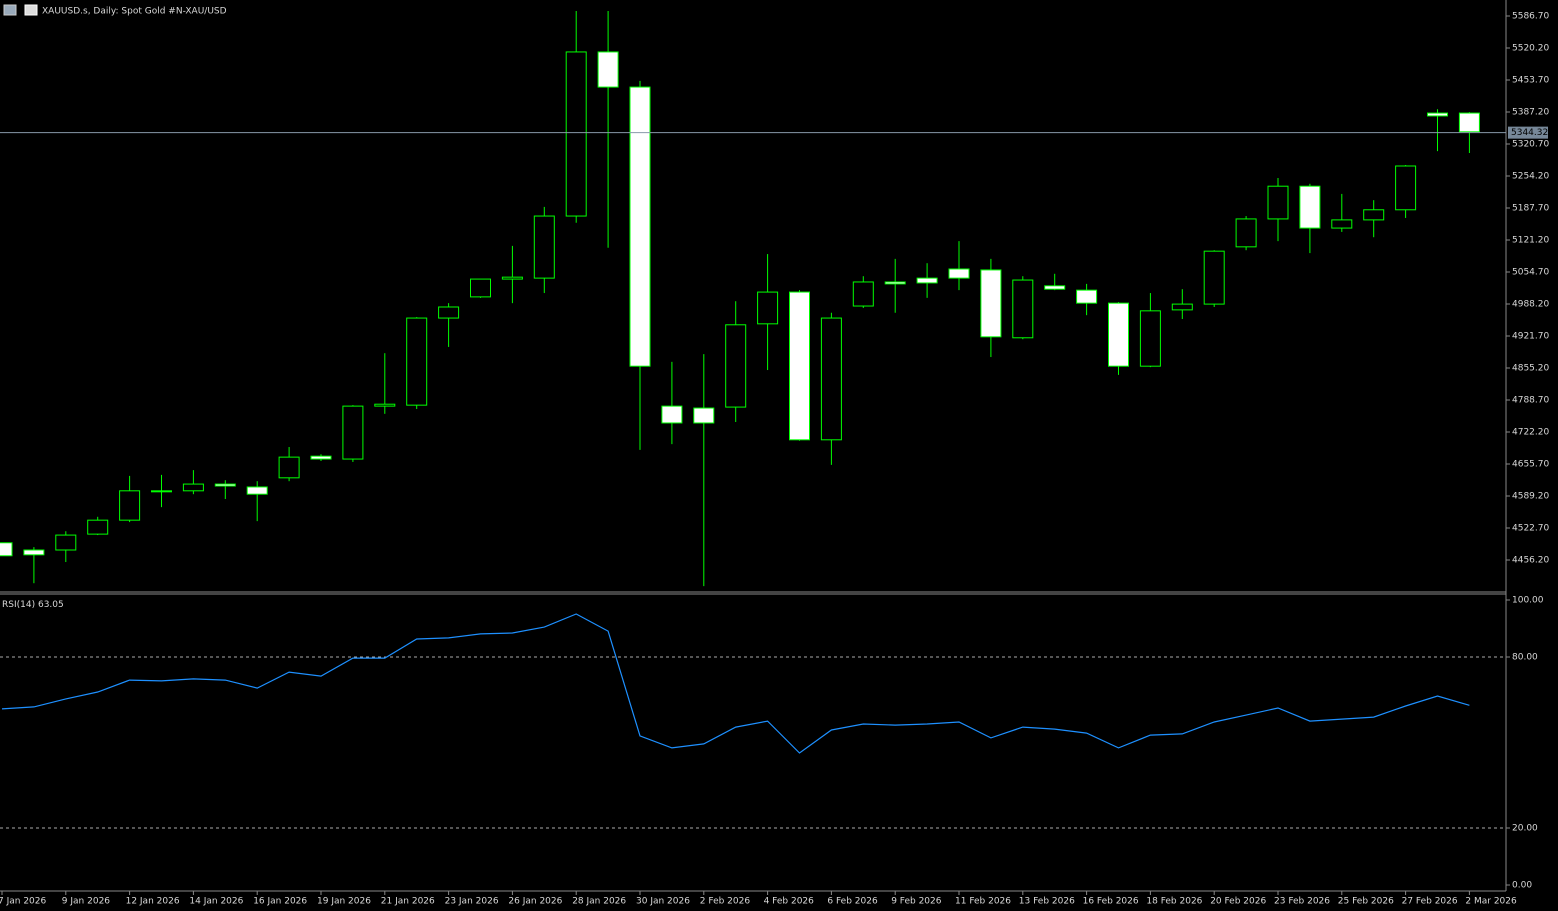  I want to click on x-tick-label: 16 Jan 2026, so click(280, 902).